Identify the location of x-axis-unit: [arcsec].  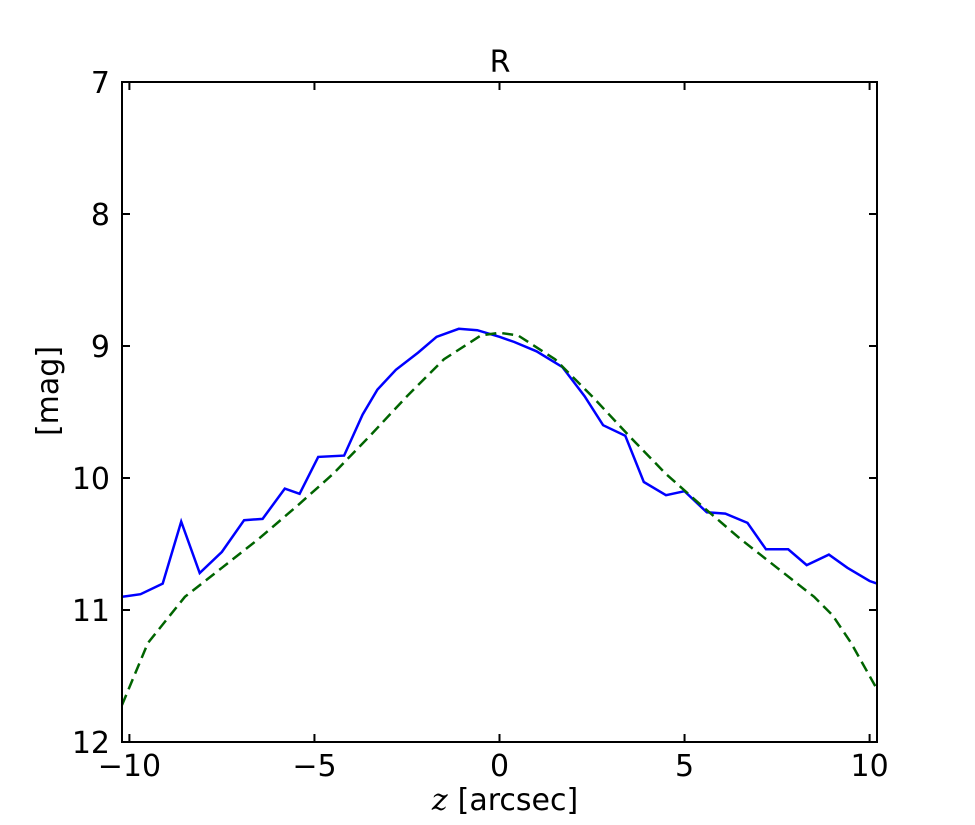
(518, 800).